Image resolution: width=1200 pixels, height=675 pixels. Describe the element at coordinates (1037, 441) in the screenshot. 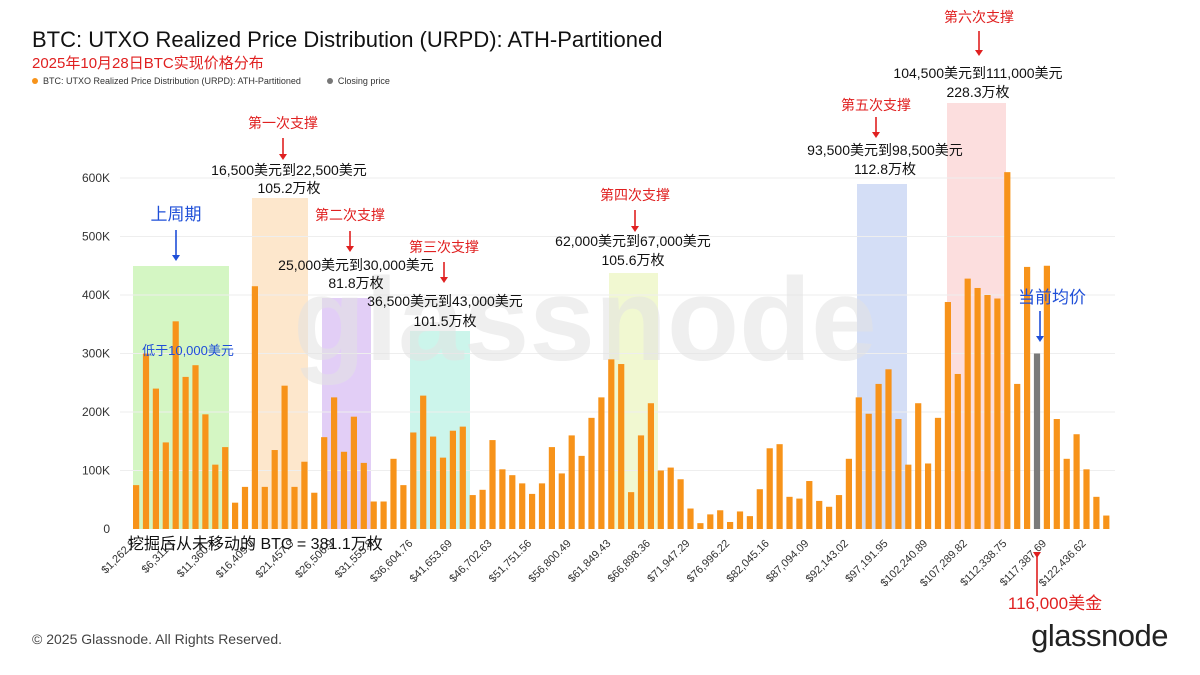

I see `closing-price-bar` at that location.